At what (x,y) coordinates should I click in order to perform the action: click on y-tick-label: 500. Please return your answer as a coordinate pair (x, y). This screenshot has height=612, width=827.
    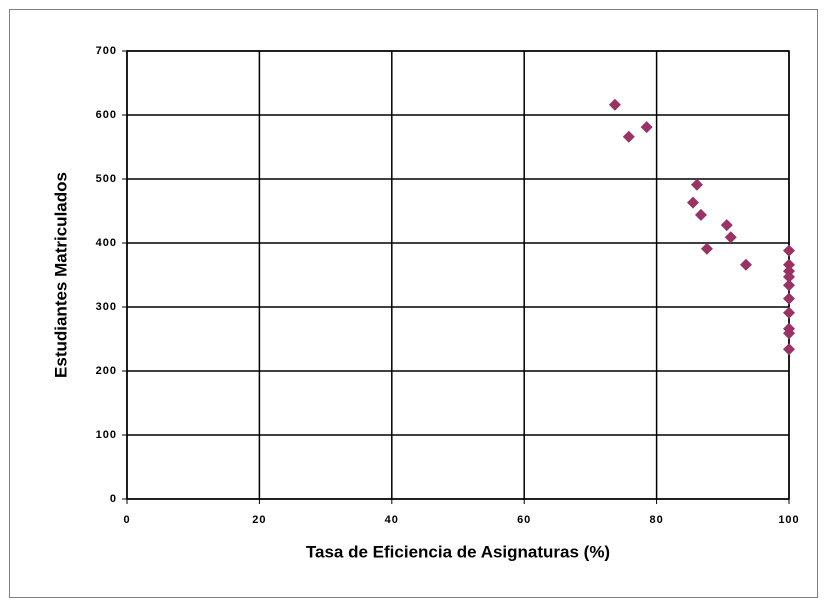
    Looking at the image, I should click on (106, 179).